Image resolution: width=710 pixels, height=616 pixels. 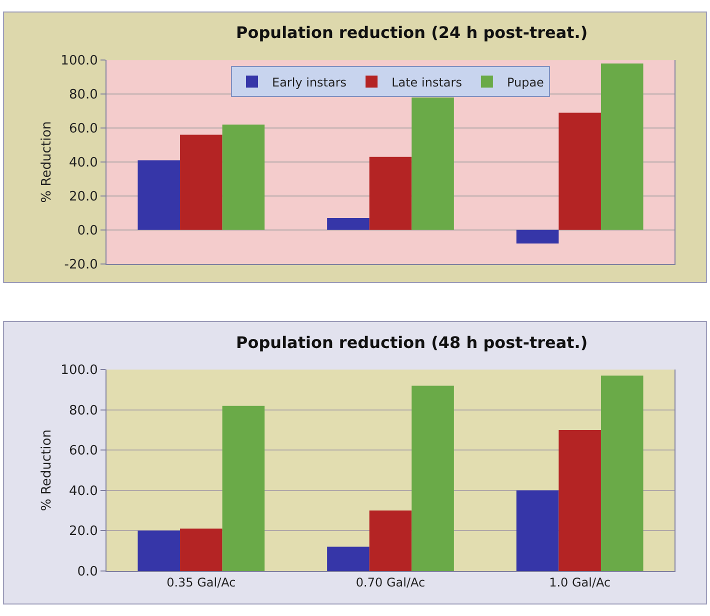 I want to click on x-tick-label: 0.35 Gal/Ac, so click(x=201, y=582).